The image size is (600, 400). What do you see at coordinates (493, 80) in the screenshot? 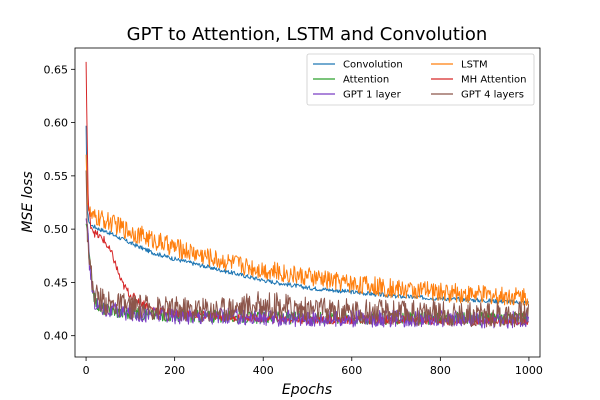
I see `legend-label: MH Attention` at bounding box center [493, 80].